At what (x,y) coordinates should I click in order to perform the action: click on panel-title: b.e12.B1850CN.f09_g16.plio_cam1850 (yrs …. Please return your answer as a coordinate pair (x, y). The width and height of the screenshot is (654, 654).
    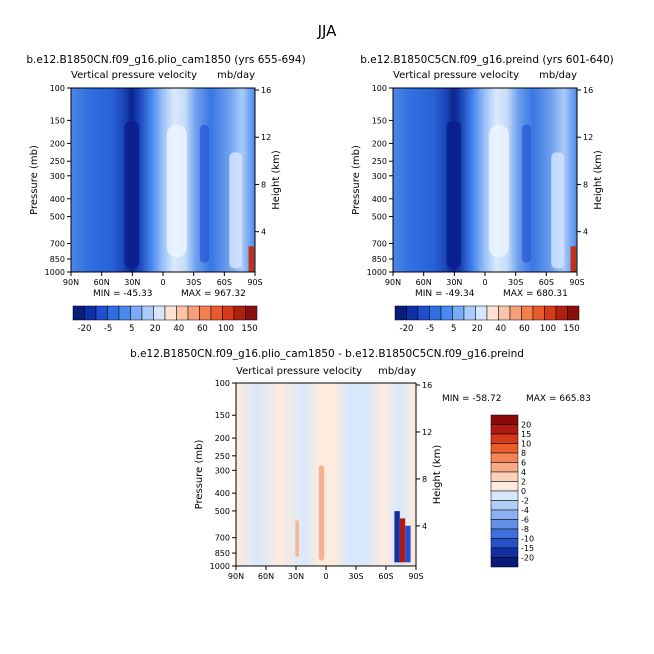
    Looking at the image, I should click on (165, 60).